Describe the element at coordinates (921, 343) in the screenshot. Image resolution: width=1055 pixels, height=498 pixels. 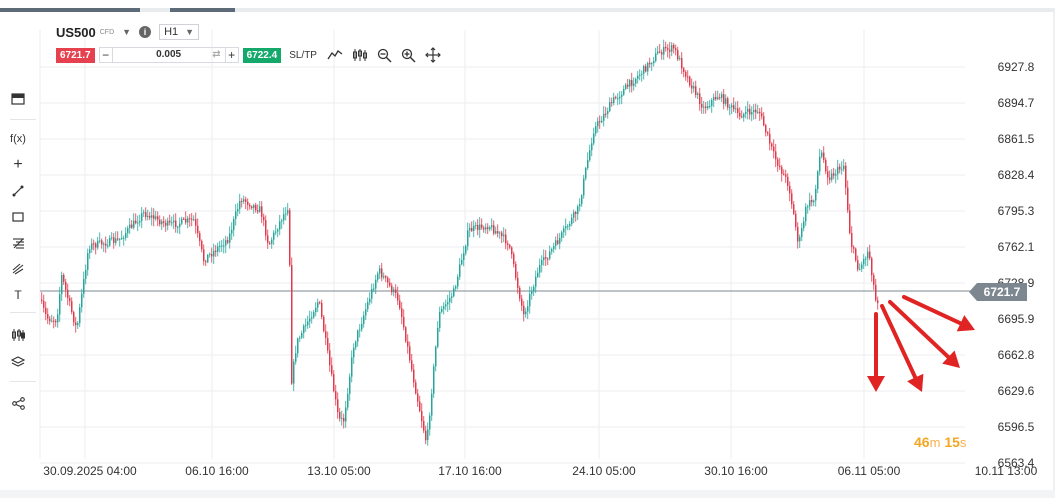
I see `projection-arrows` at that location.